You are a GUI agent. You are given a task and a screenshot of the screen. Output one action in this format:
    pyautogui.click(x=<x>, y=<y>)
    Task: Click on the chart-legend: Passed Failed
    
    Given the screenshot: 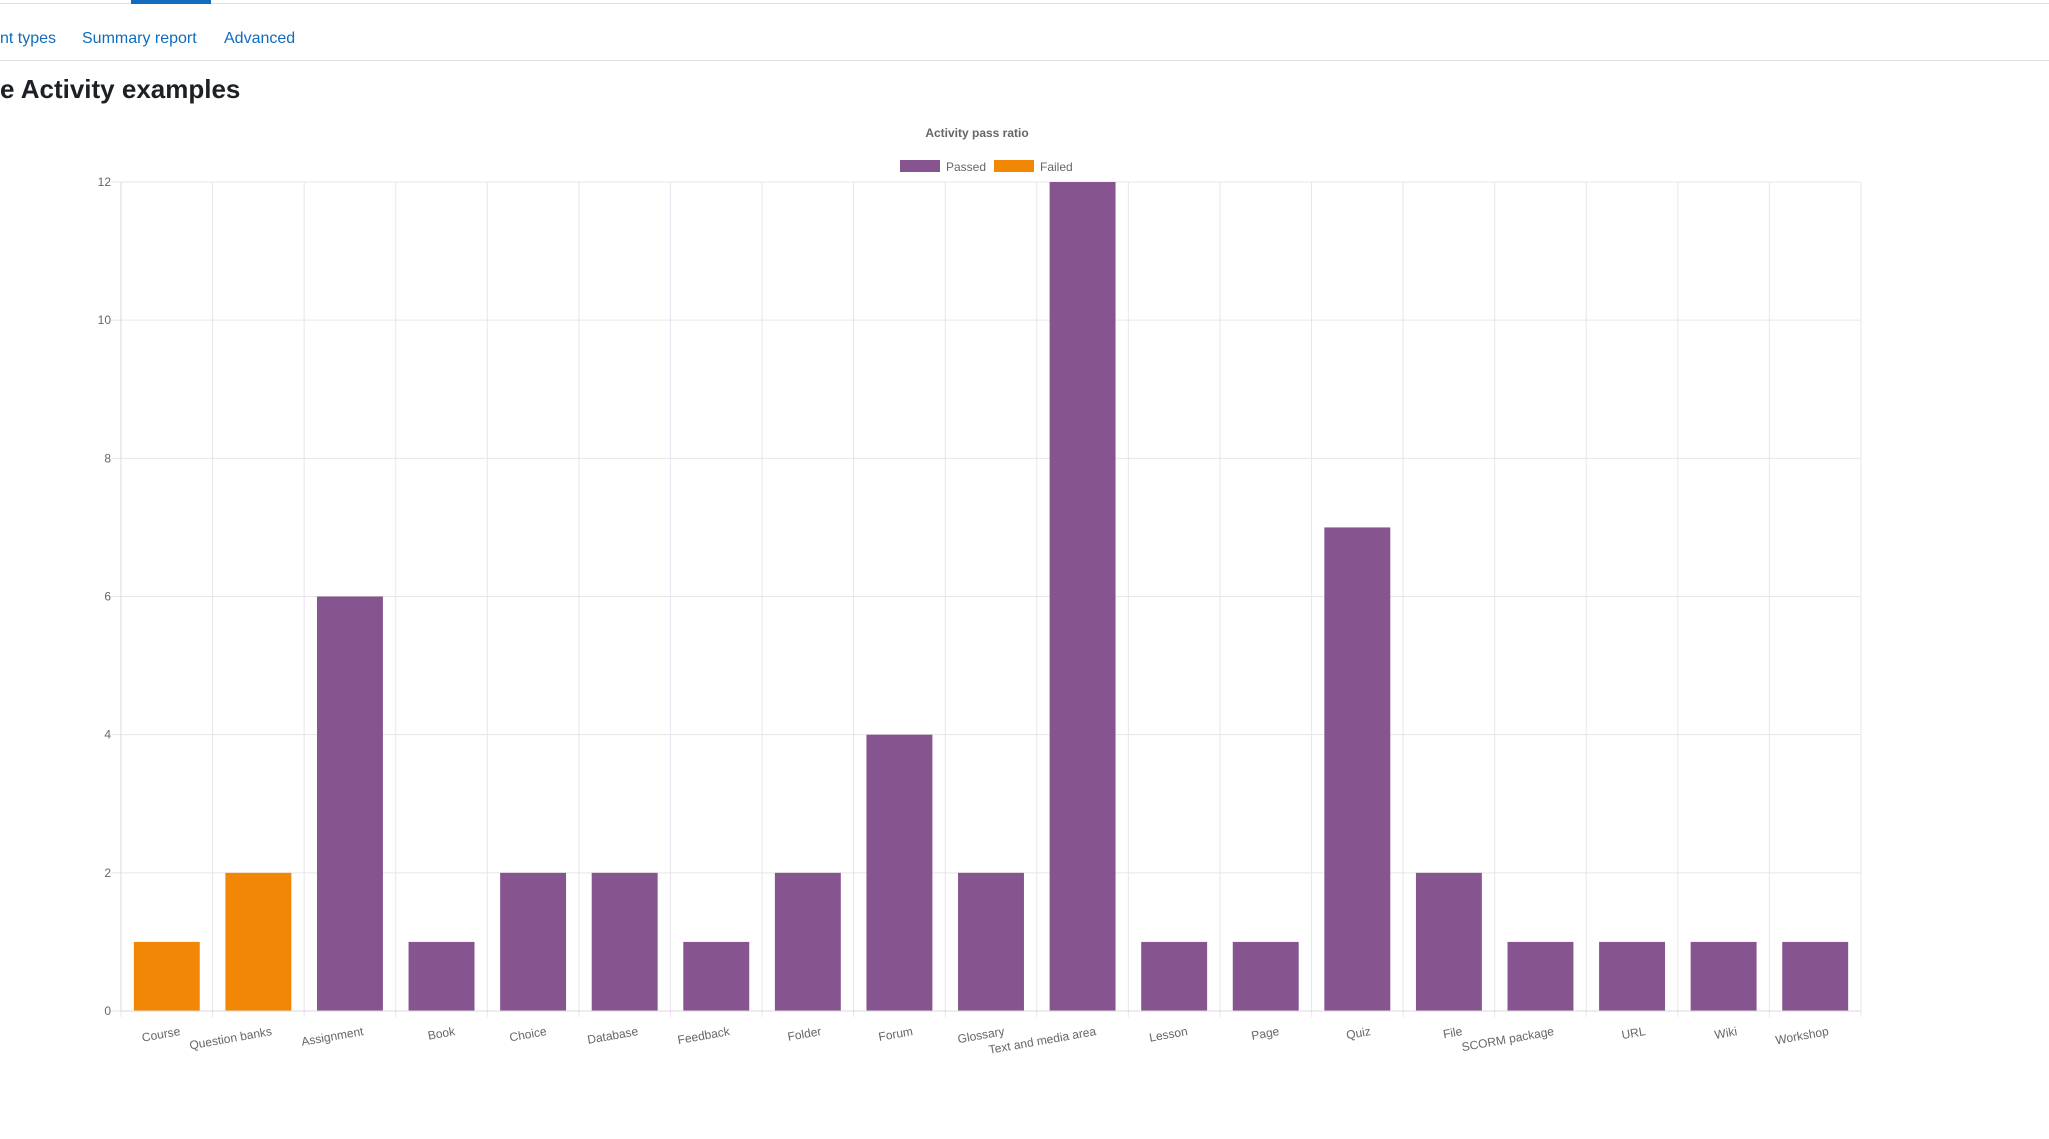 What is the action you would take?
    pyautogui.click(x=986, y=167)
    